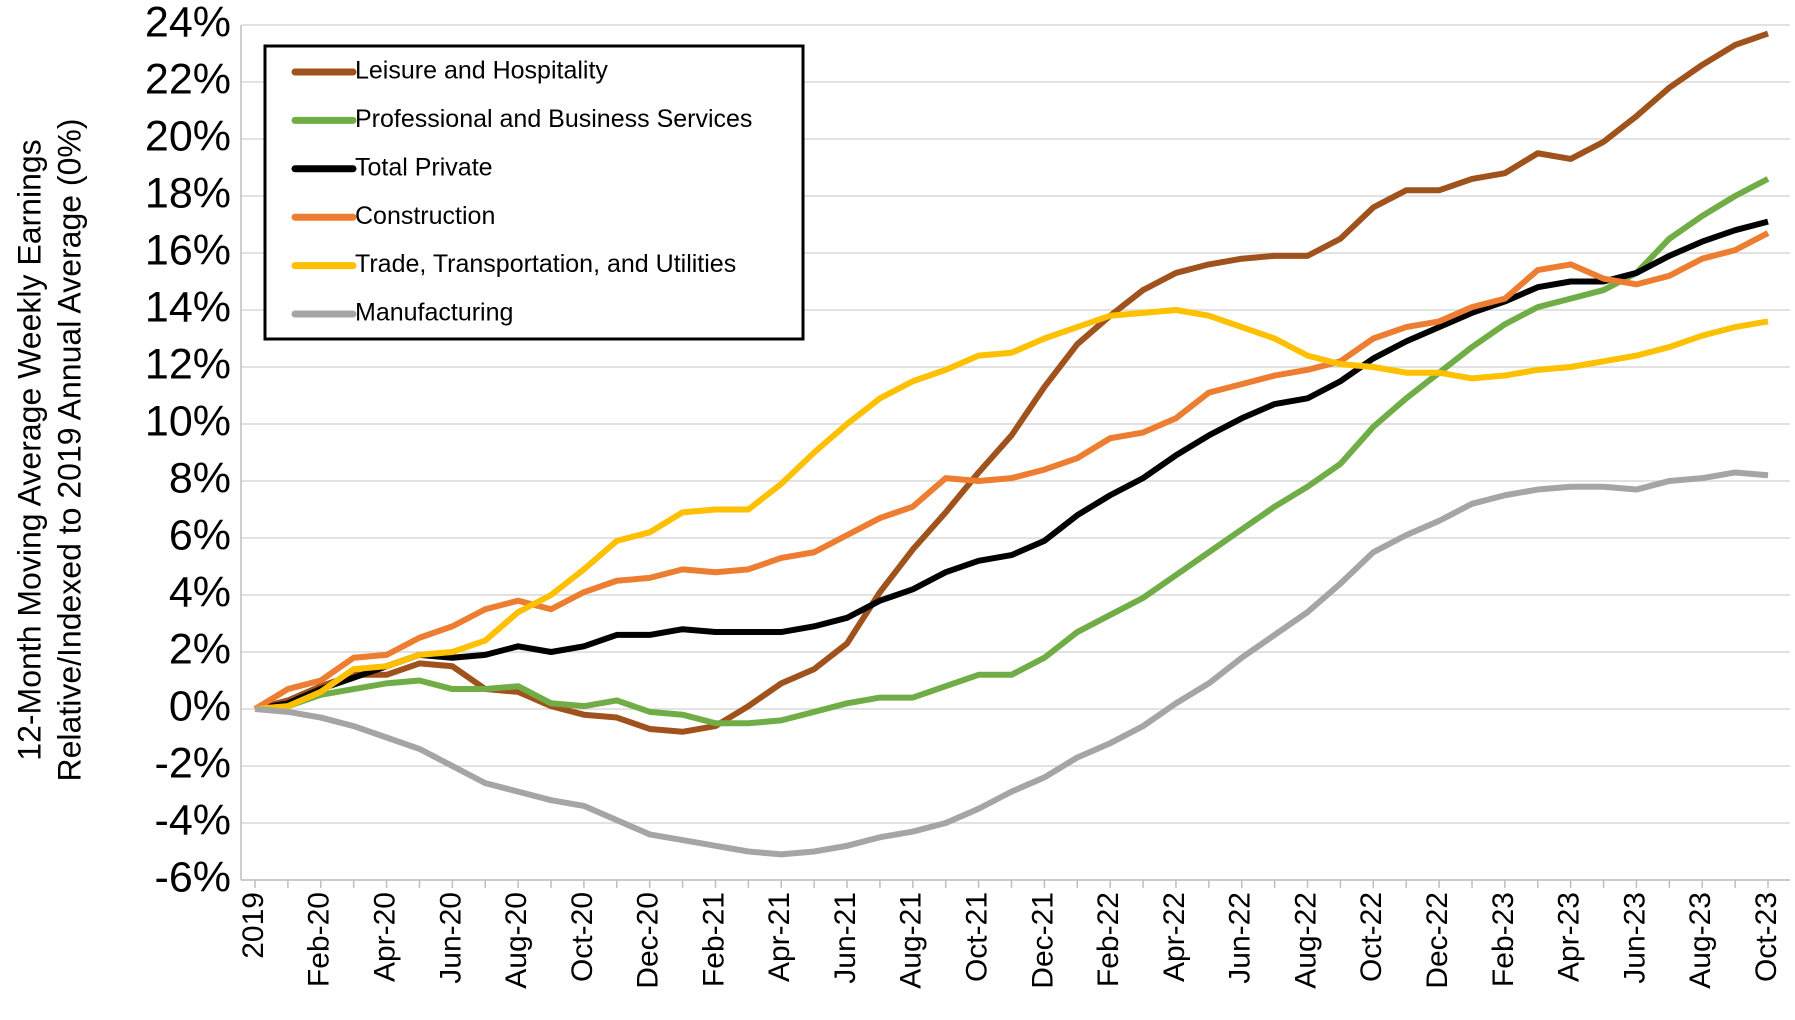 This screenshot has width=1795, height=1020. What do you see at coordinates (434, 313) in the screenshot?
I see `legend-label: Manufacturing` at bounding box center [434, 313].